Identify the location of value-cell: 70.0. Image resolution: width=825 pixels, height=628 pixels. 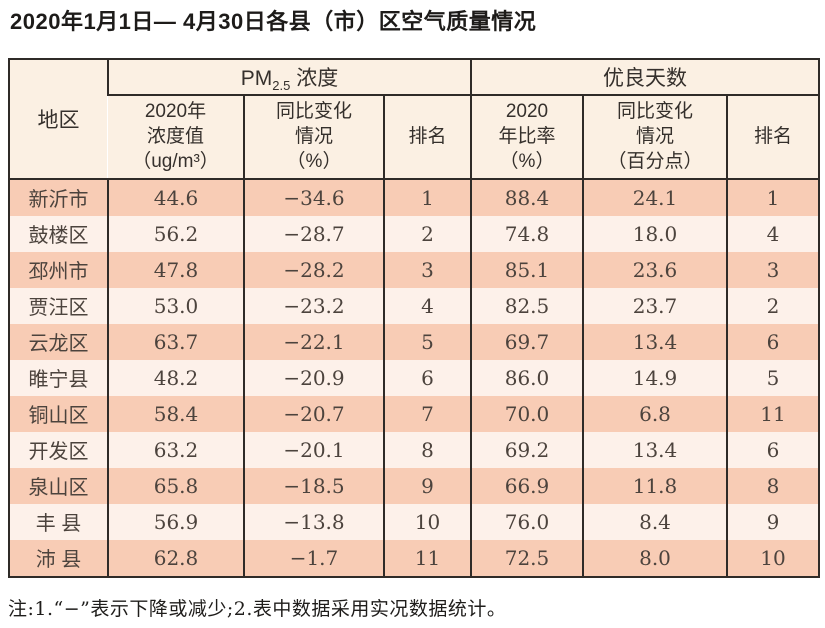
(526, 413).